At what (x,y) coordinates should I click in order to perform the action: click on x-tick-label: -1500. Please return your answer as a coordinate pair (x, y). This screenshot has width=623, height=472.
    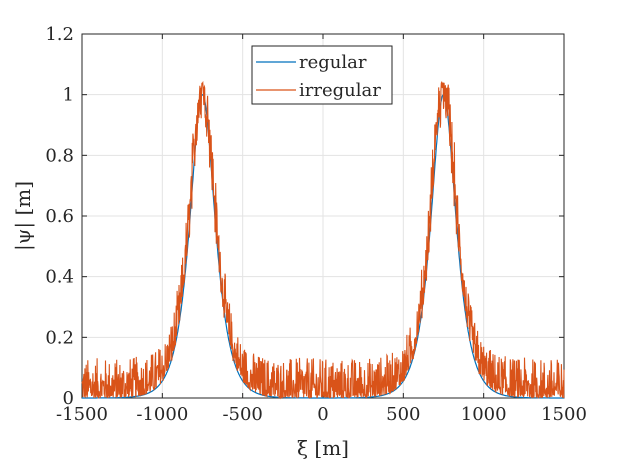
    Looking at the image, I should click on (82, 414).